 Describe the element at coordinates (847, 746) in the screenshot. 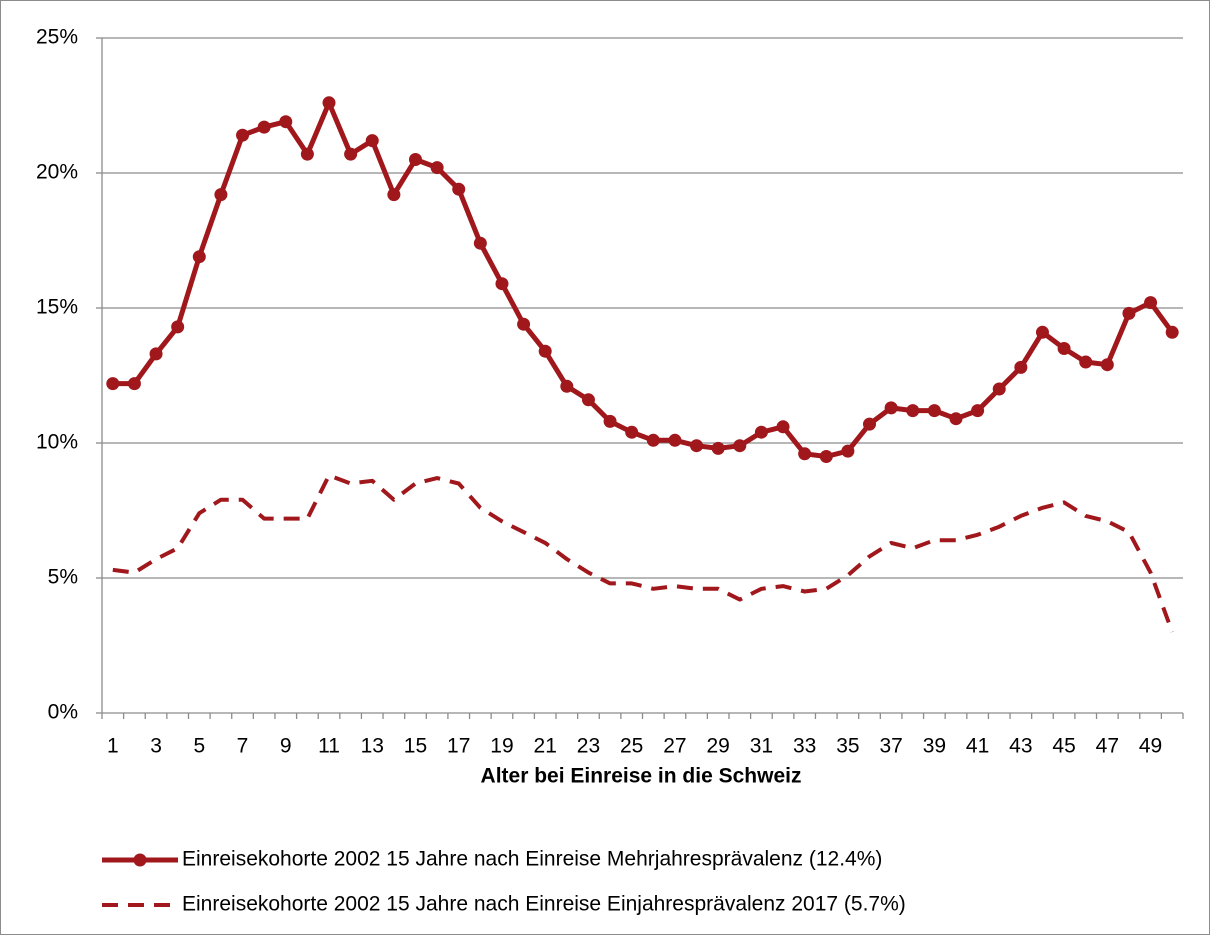

I see `x-tick-label: 35` at that location.